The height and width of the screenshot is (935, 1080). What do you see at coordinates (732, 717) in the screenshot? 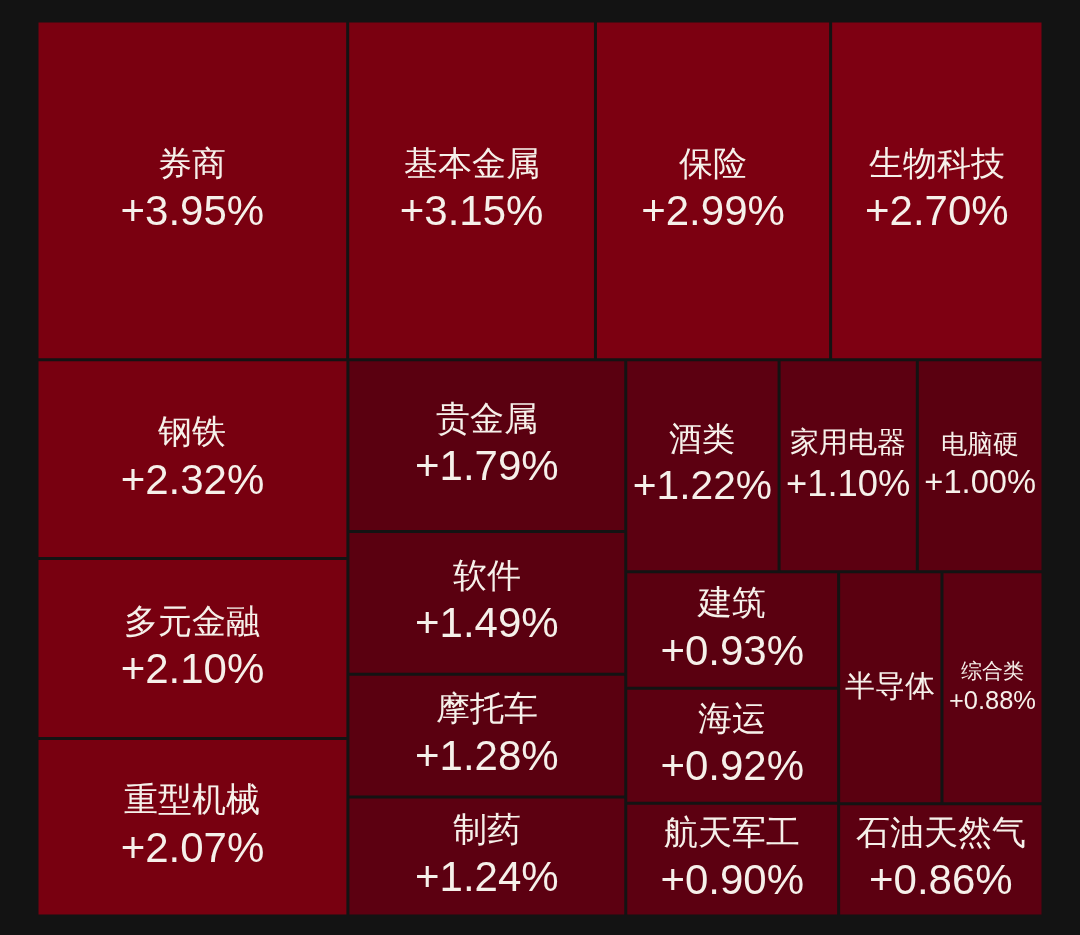
I see `category-label: 海运` at bounding box center [732, 717].